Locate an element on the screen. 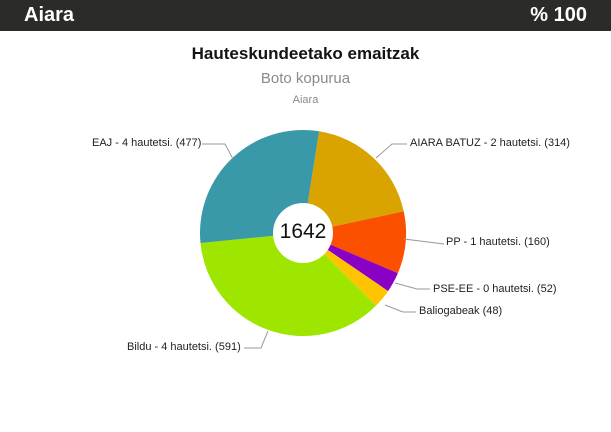 Image resolution: width=611 pixels, height=432 pixels. chart-region-label: Aiara is located at coordinates (305, 100).